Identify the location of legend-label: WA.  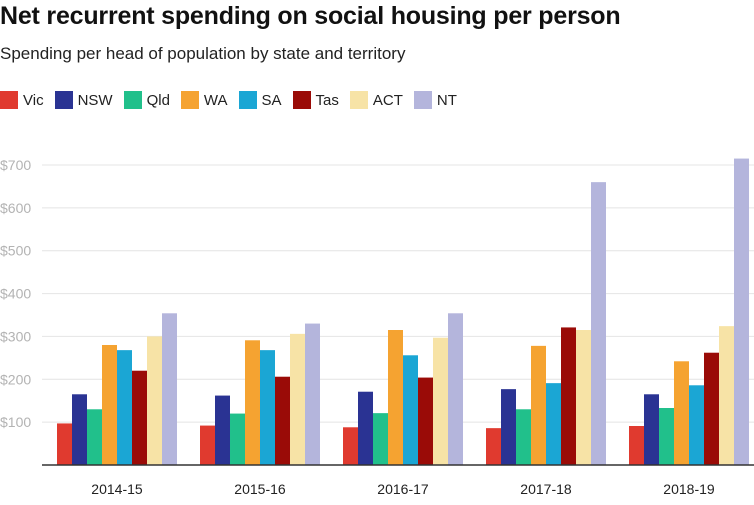
(215, 100).